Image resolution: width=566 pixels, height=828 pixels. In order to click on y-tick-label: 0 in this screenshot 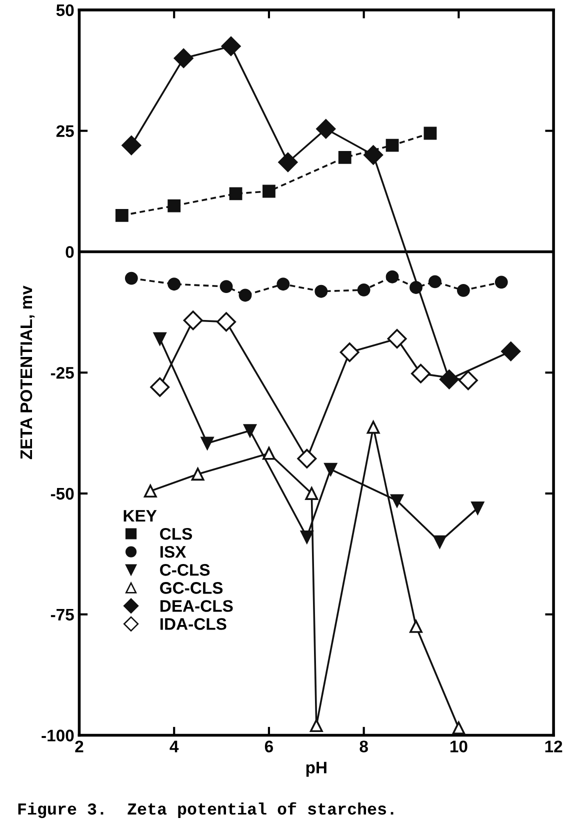, I will do `click(70, 252)`.